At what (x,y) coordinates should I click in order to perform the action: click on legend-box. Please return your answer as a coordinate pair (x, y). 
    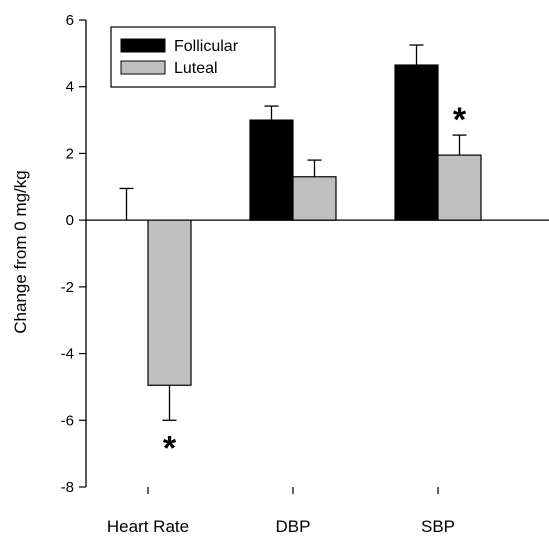
    Looking at the image, I should click on (193, 57).